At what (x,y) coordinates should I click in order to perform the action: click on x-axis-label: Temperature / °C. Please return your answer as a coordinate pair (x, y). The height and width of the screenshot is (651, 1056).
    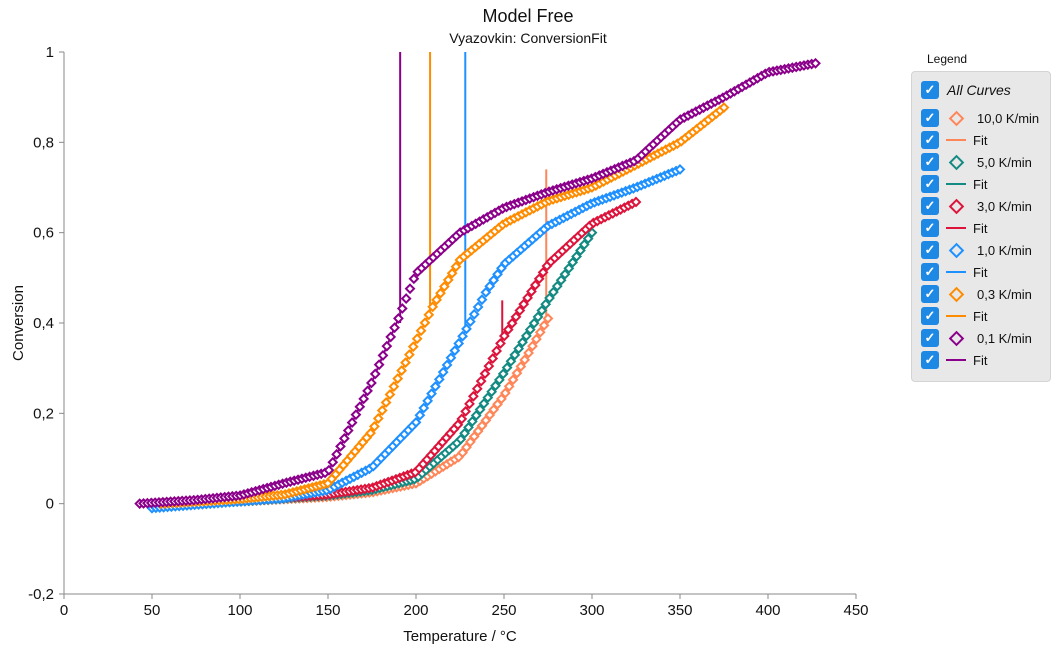
    Looking at the image, I should click on (460, 636).